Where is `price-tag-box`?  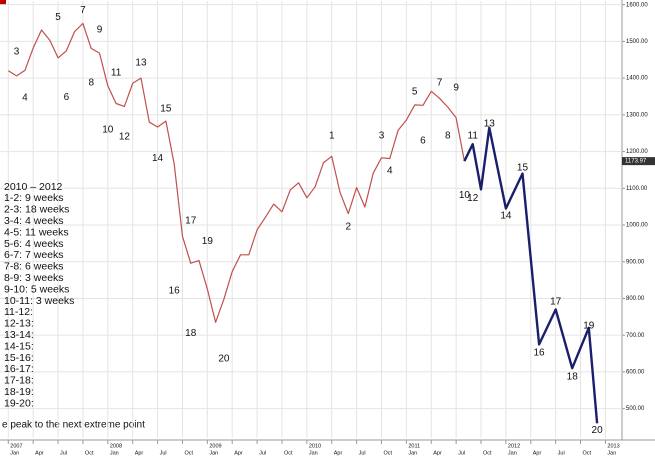 price-tag-box is located at coordinates (638, 161).